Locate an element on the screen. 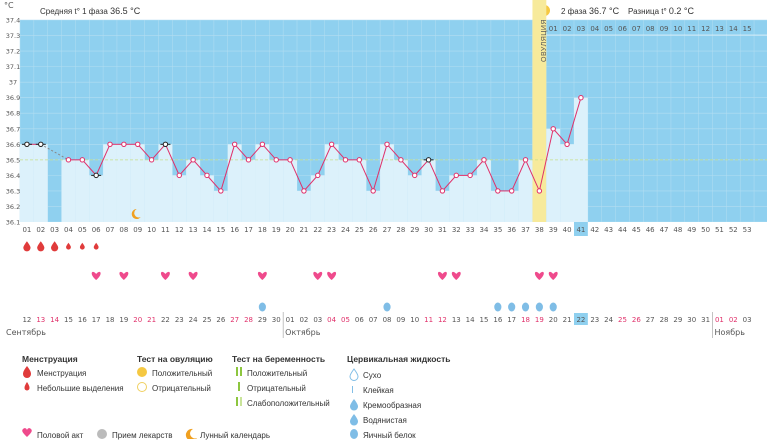 Image resolution: width=770 pixels, height=440 pixels. diff-value: 0.2 °C is located at coordinates (681, 11).